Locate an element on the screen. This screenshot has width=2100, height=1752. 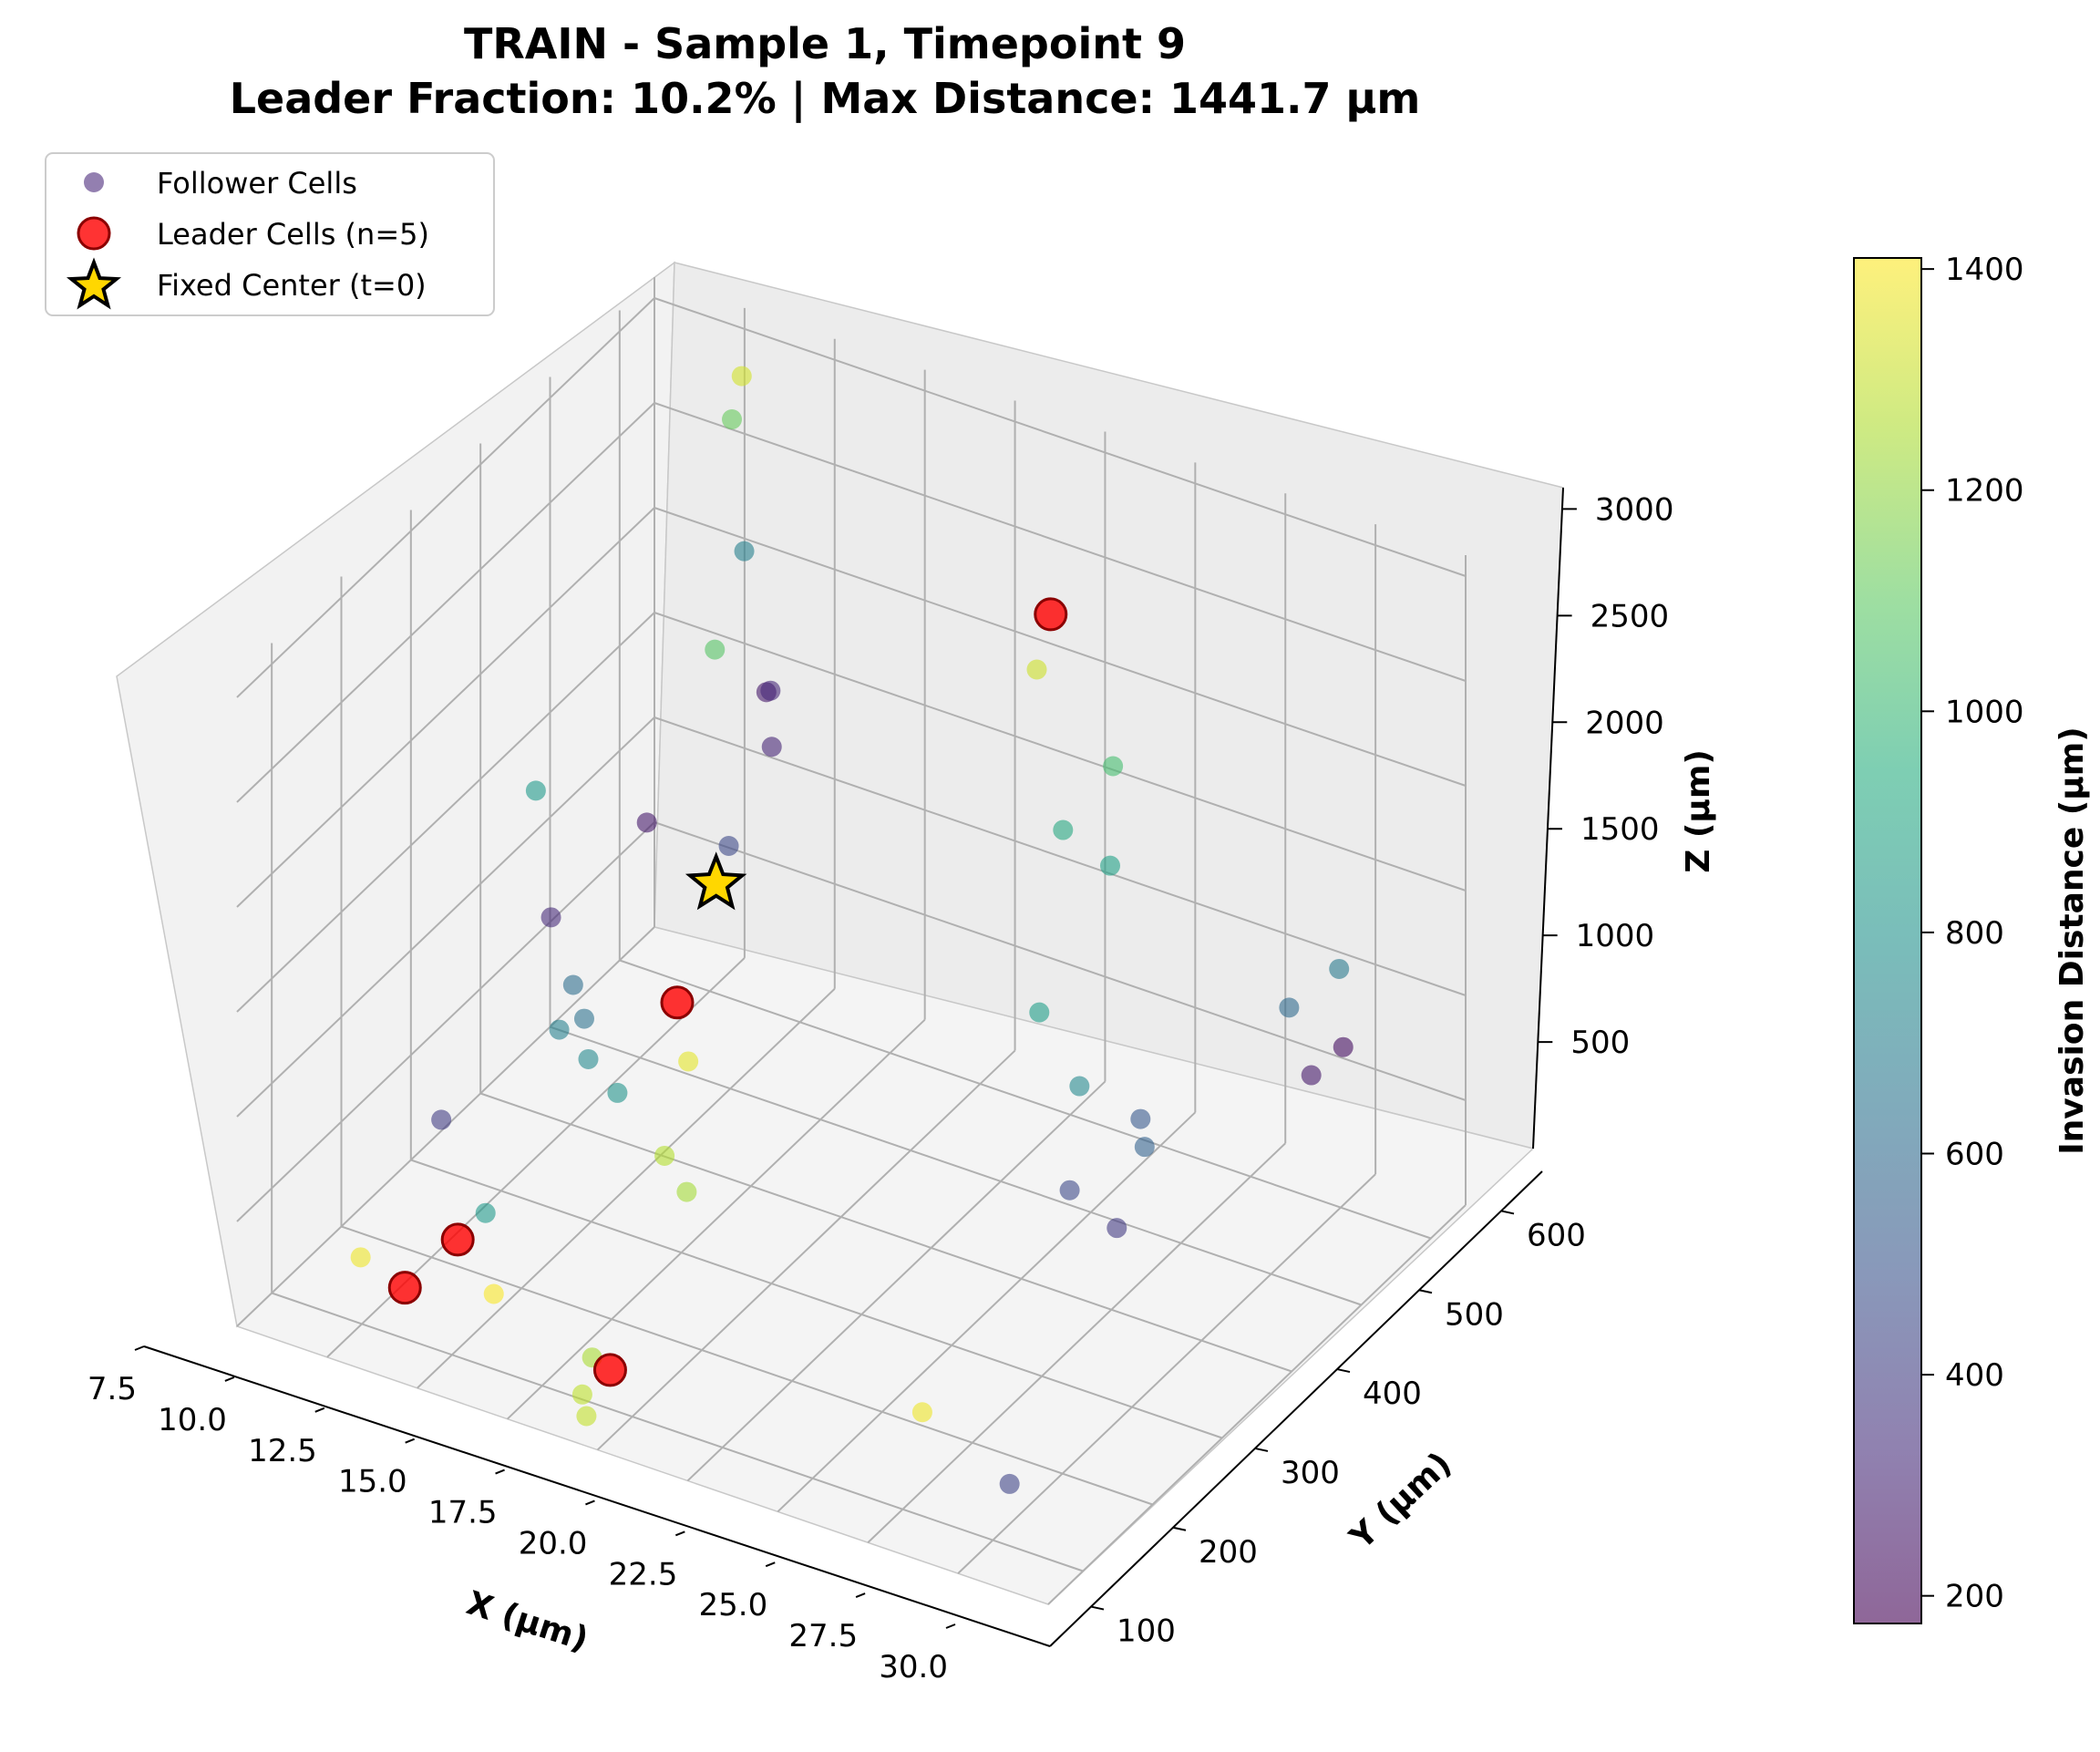
x-tick-label: 10.0 is located at coordinates (193, 1420).